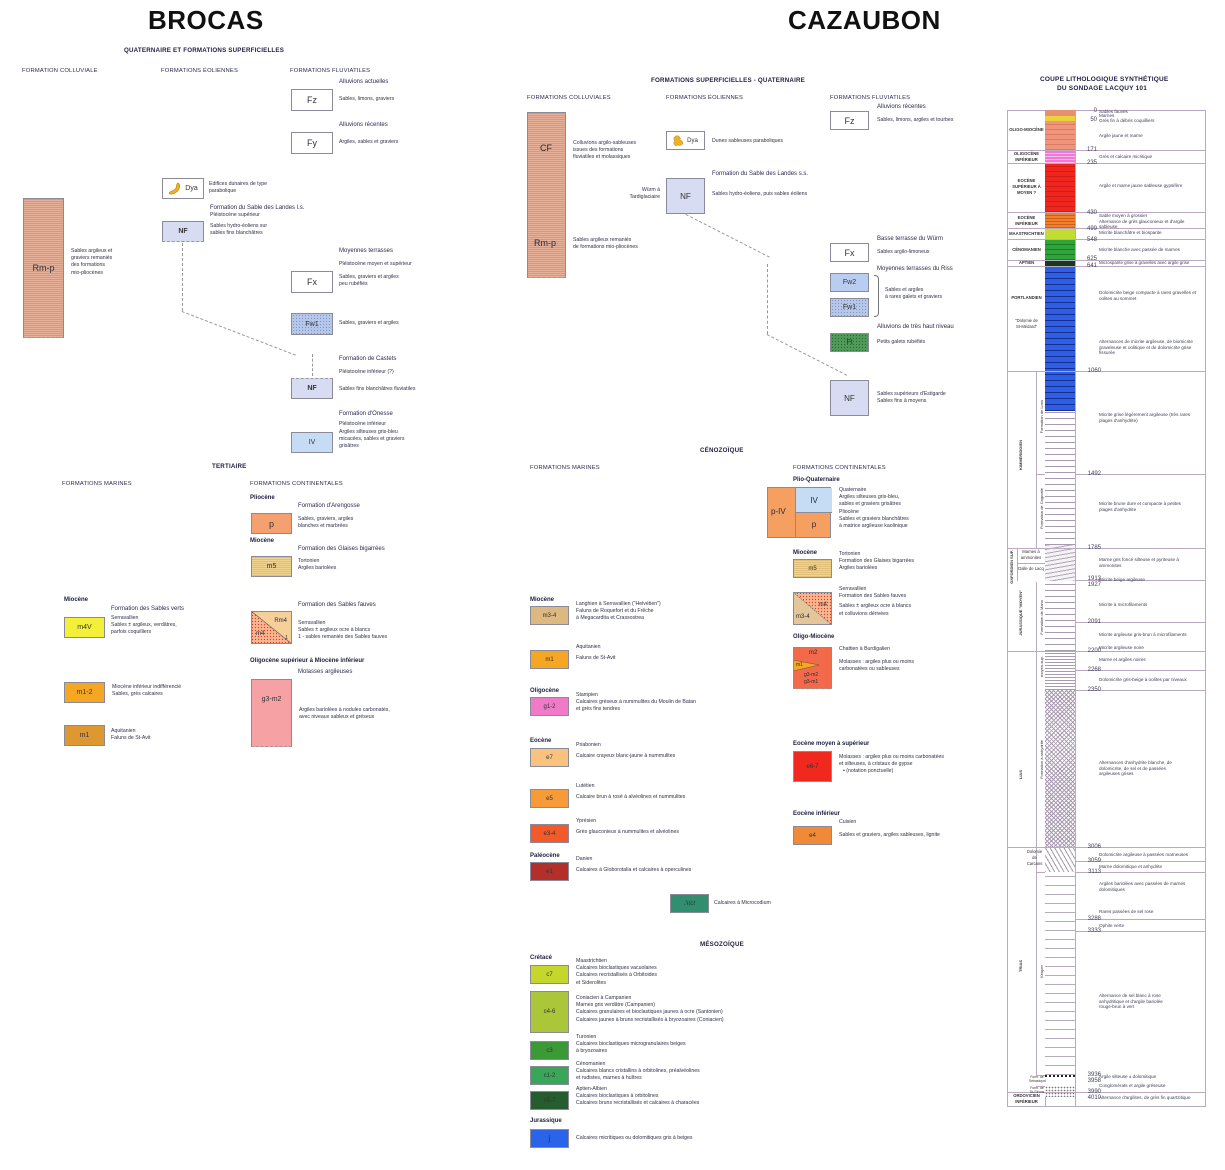 This screenshot has height=1170, width=1225. I want to click on swatch-code: c7, so click(549, 974).